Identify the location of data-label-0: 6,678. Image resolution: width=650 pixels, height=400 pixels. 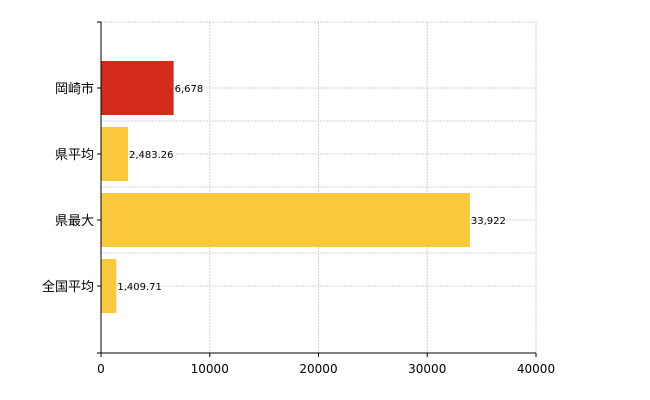
(189, 89).